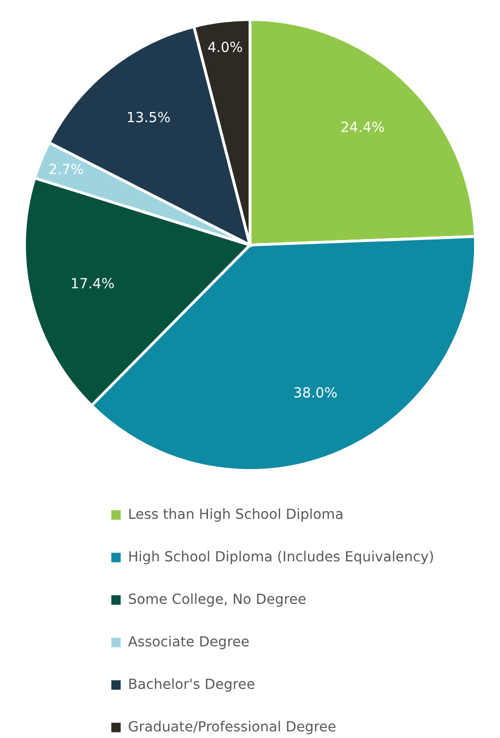 The height and width of the screenshot is (738, 500). I want to click on data-label: 17.4%, so click(93, 283).